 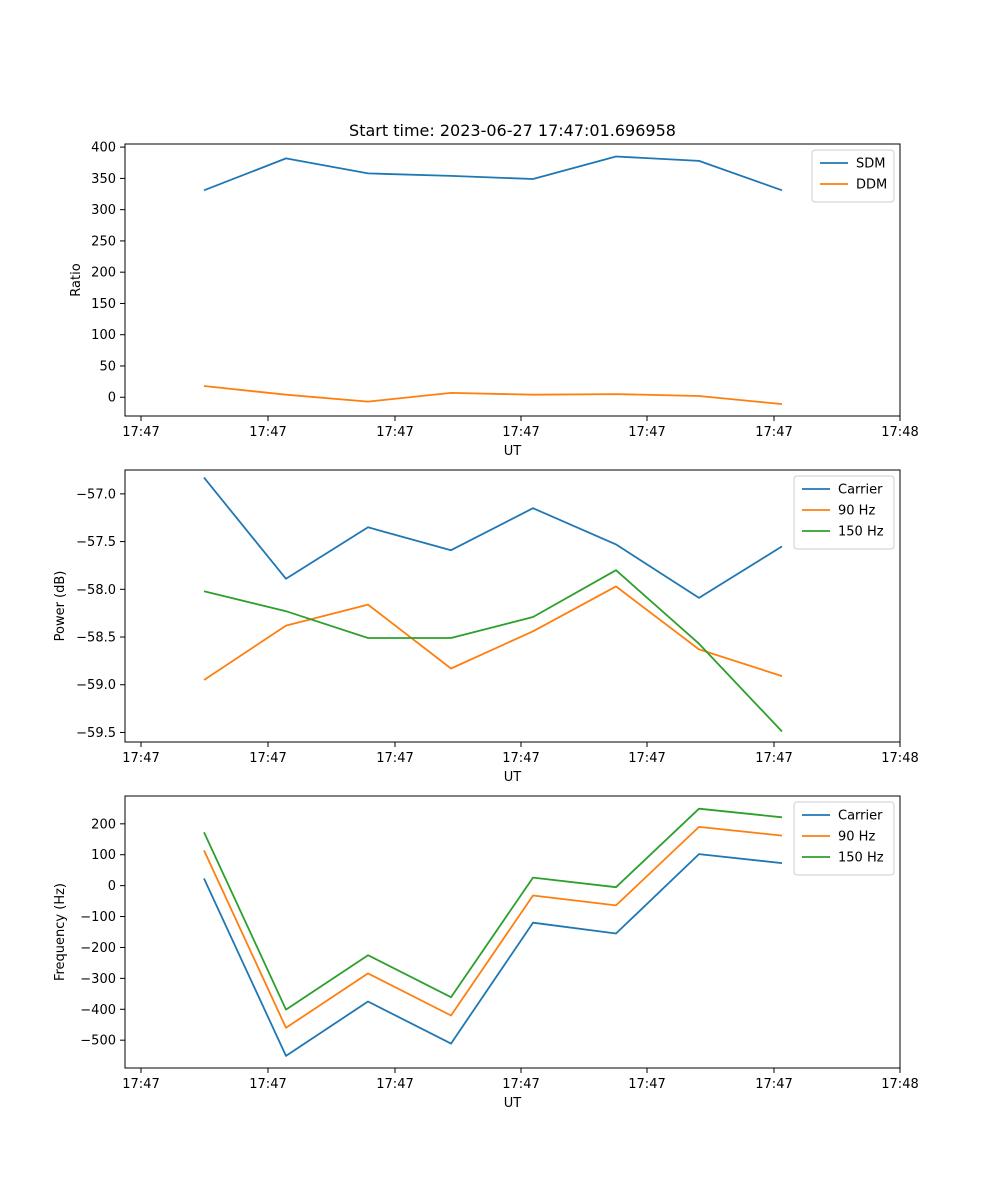 What do you see at coordinates (107, 366) in the screenshot?
I see `y-tick-label: 50` at bounding box center [107, 366].